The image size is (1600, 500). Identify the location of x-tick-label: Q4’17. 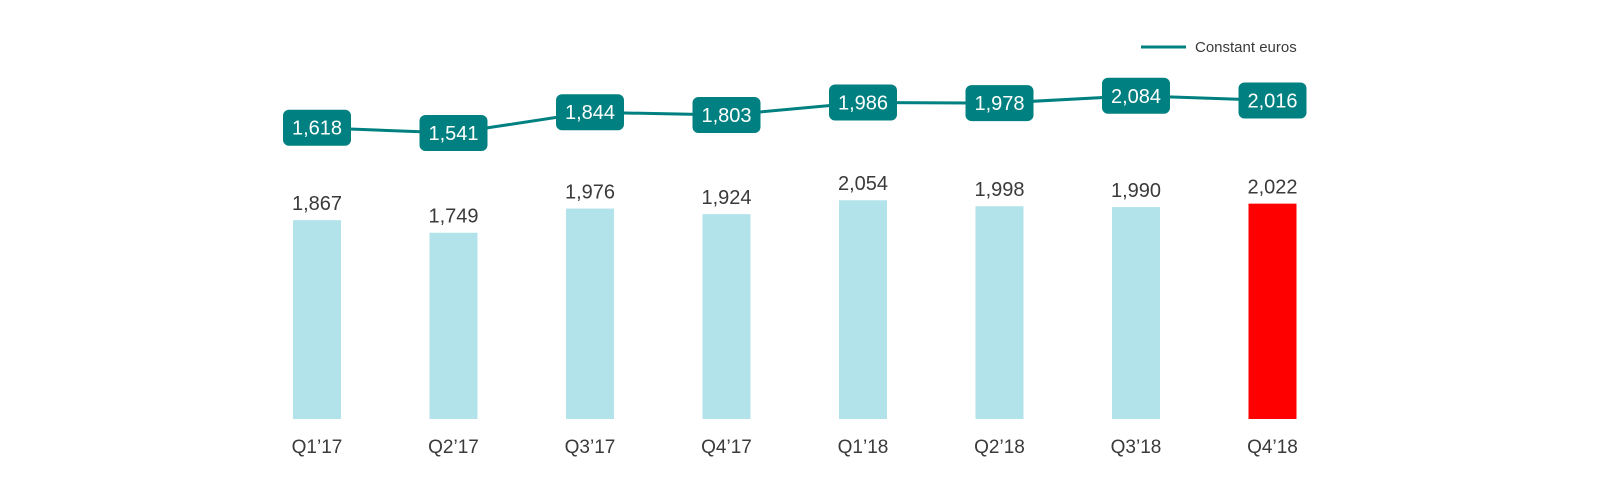
(726, 447).